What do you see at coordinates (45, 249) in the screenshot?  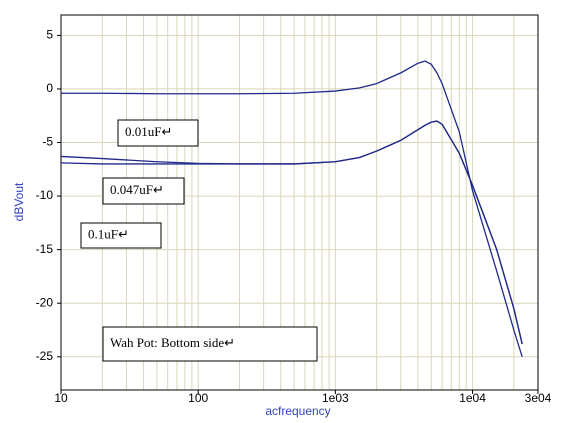 I see `y-tick-label: -15` at bounding box center [45, 249].